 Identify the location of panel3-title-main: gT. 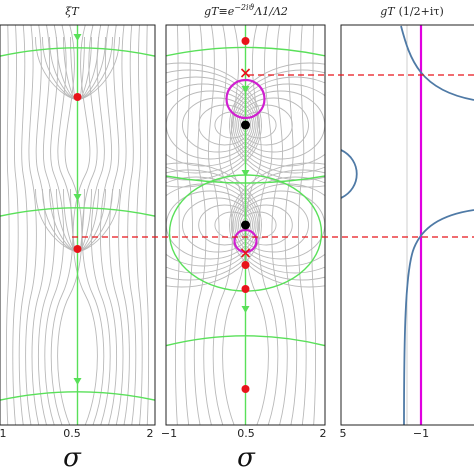
(388, 11).